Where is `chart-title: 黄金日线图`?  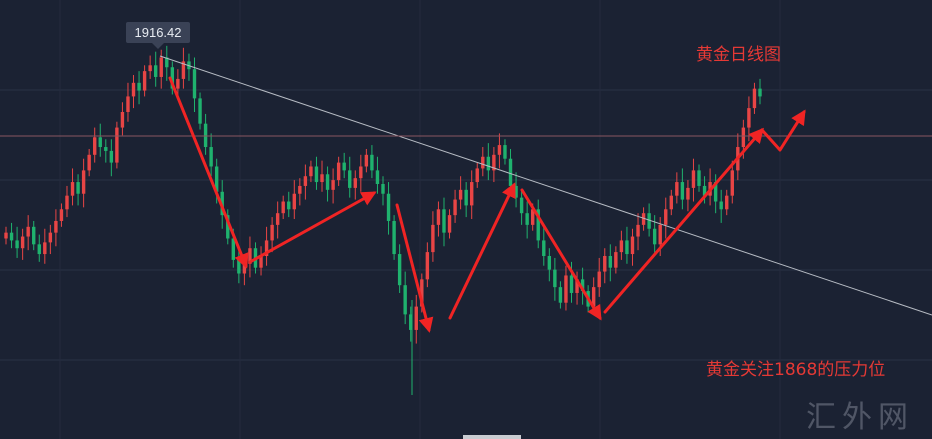 chart-title: 黄金日线图 is located at coordinates (738, 55).